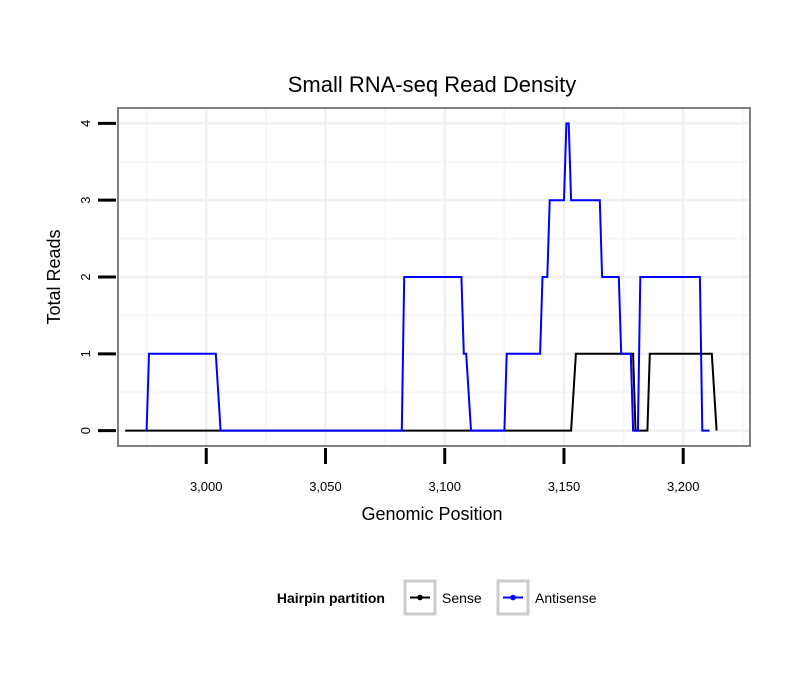 Image resolution: width=810 pixels, height=690 pixels. I want to click on x-tick-label: 3,100, so click(444, 486).